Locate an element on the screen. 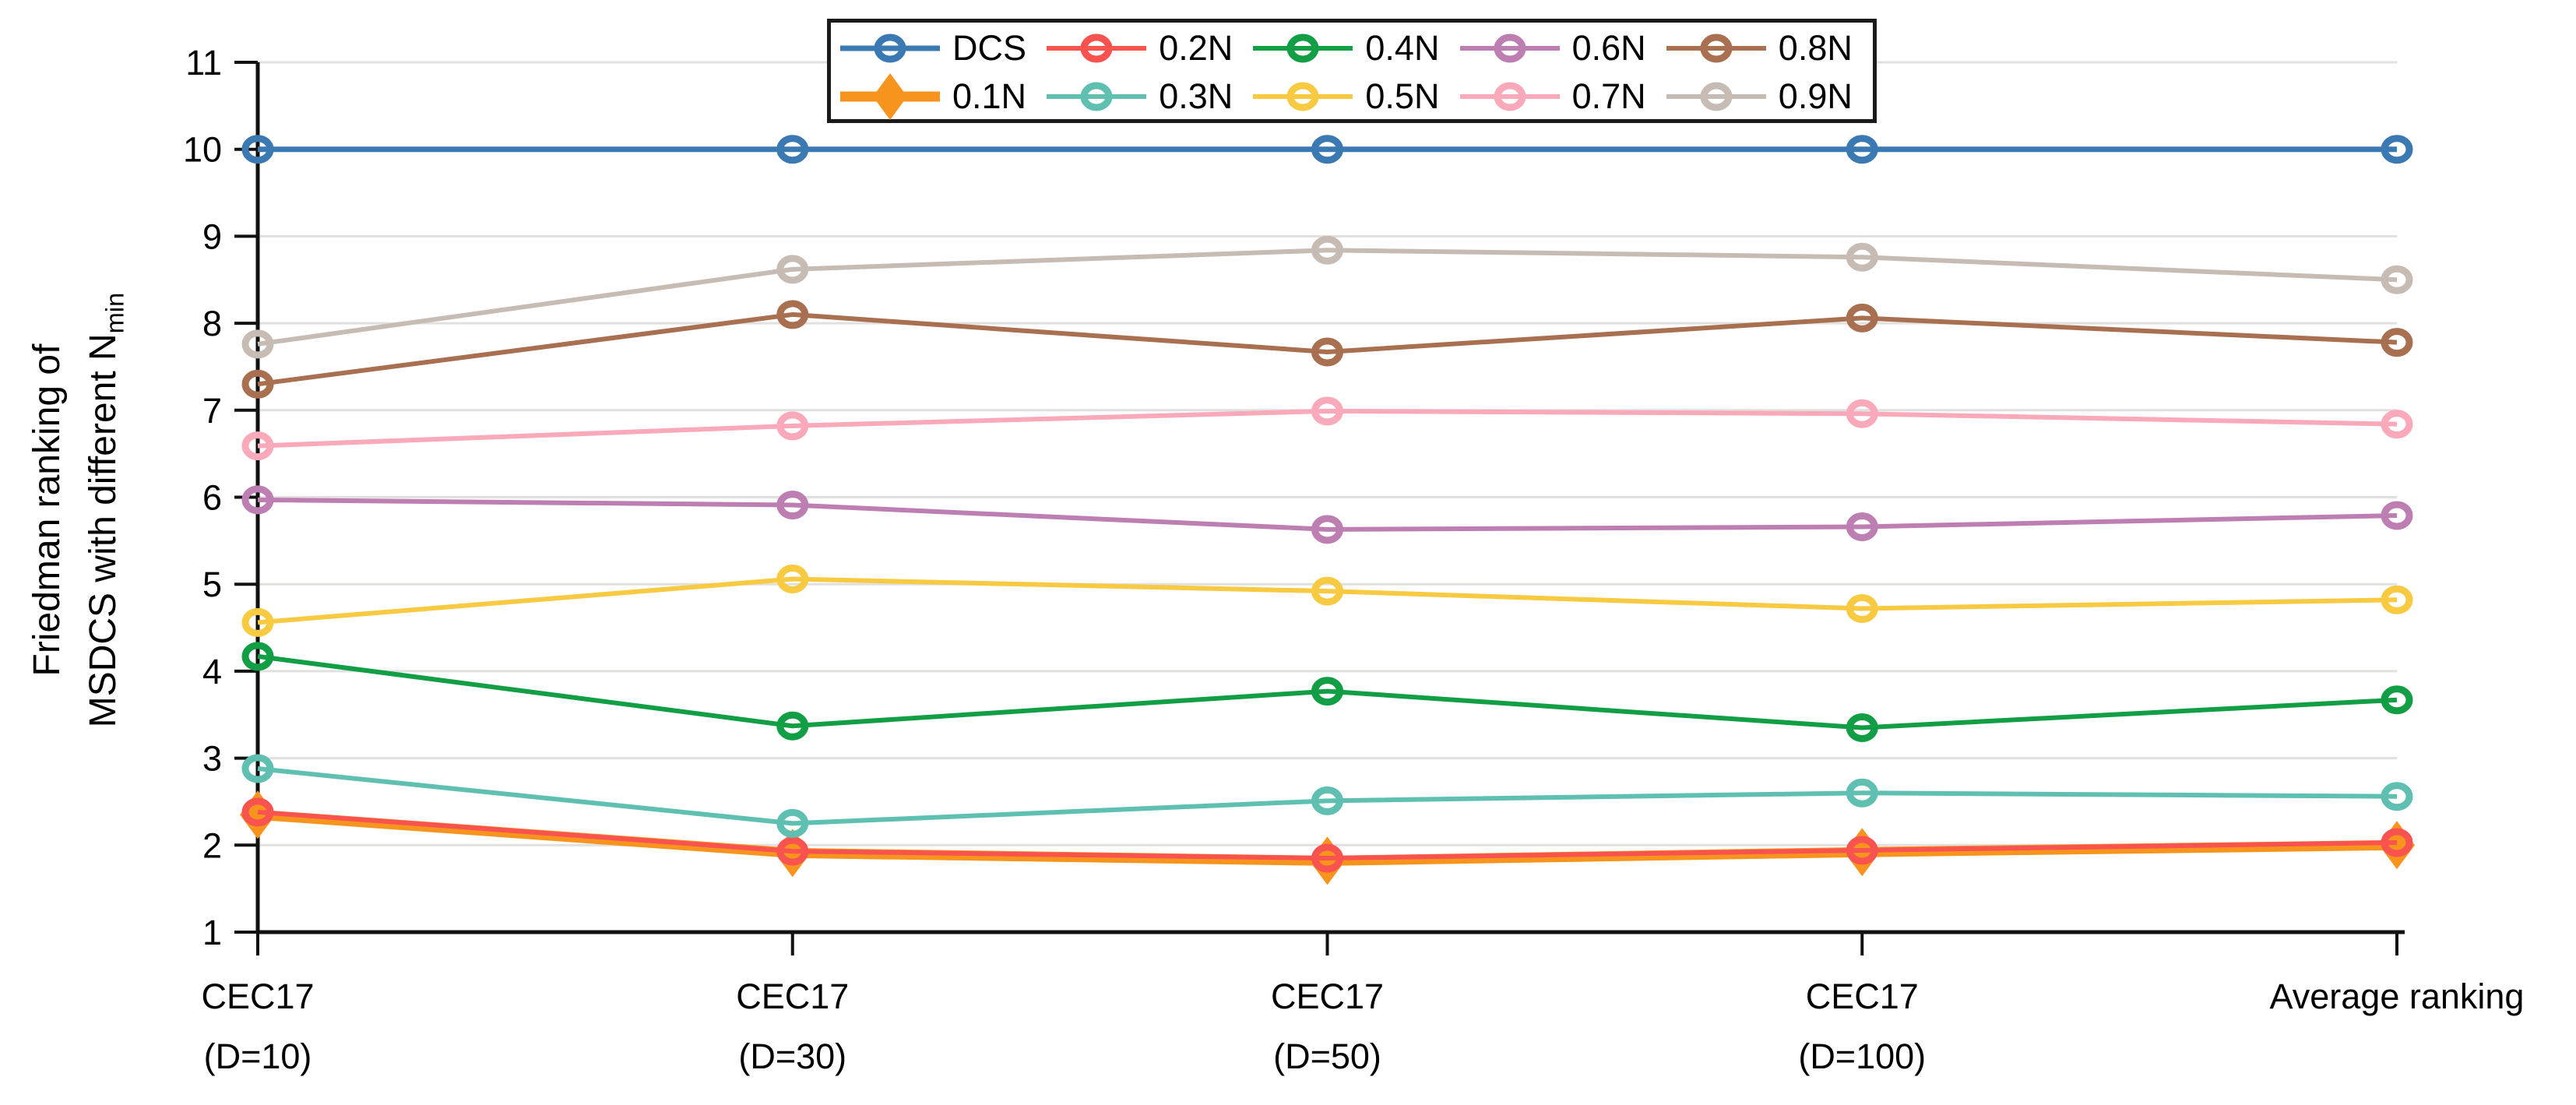 Image resolution: width=2576 pixels, height=1105 pixels. legend-item-0.1N: 0.1N is located at coordinates (939, 96).